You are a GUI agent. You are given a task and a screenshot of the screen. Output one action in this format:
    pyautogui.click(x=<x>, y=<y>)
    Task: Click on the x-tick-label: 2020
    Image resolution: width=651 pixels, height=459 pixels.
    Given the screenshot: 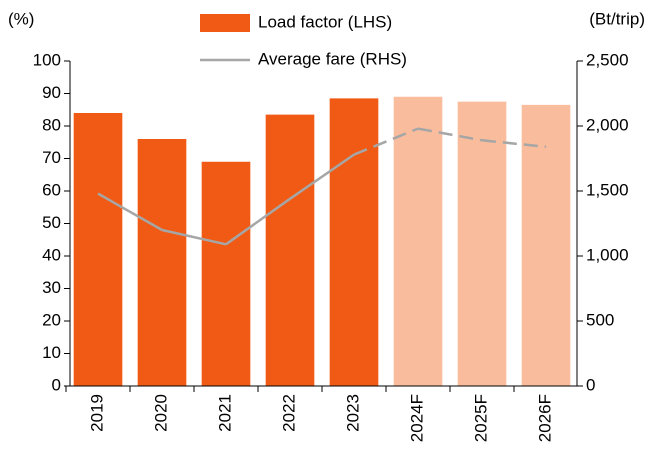 What is the action you would take?
    pyautogui.click(x=160, y=413)
    